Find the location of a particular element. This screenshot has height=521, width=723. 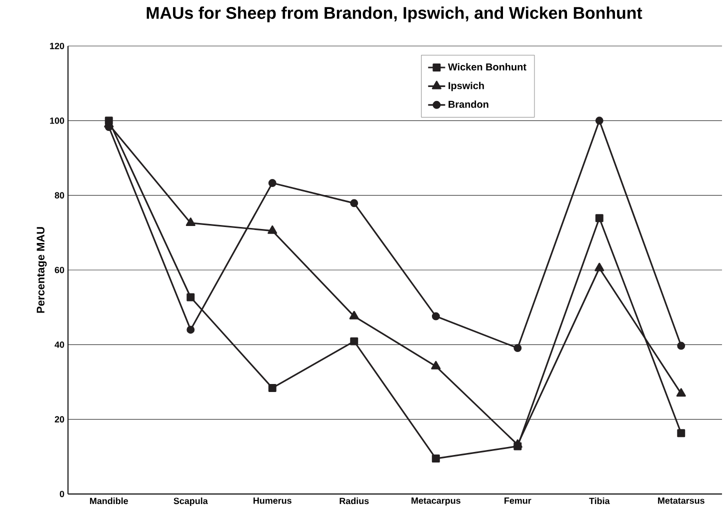

chart-title: MAUs for Sheep from Brandon, Ipswich, and Wicken Bonhunt is located at coordinates (394, 14).